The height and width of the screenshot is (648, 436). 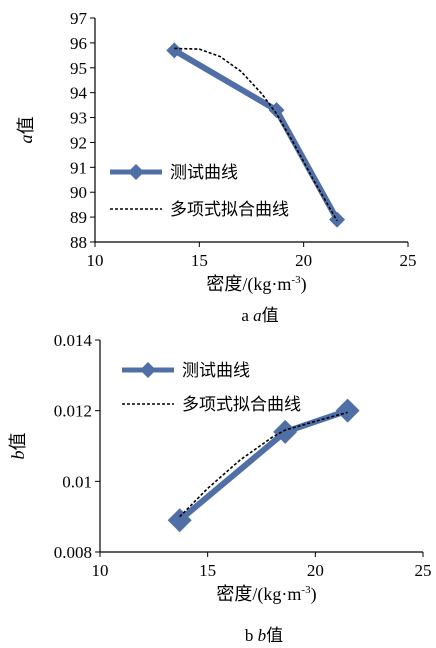 What do you see at coordinates (264, 635) in the screenshot?
I see `panel-caption: b b值` at bounding box center [264, 635].